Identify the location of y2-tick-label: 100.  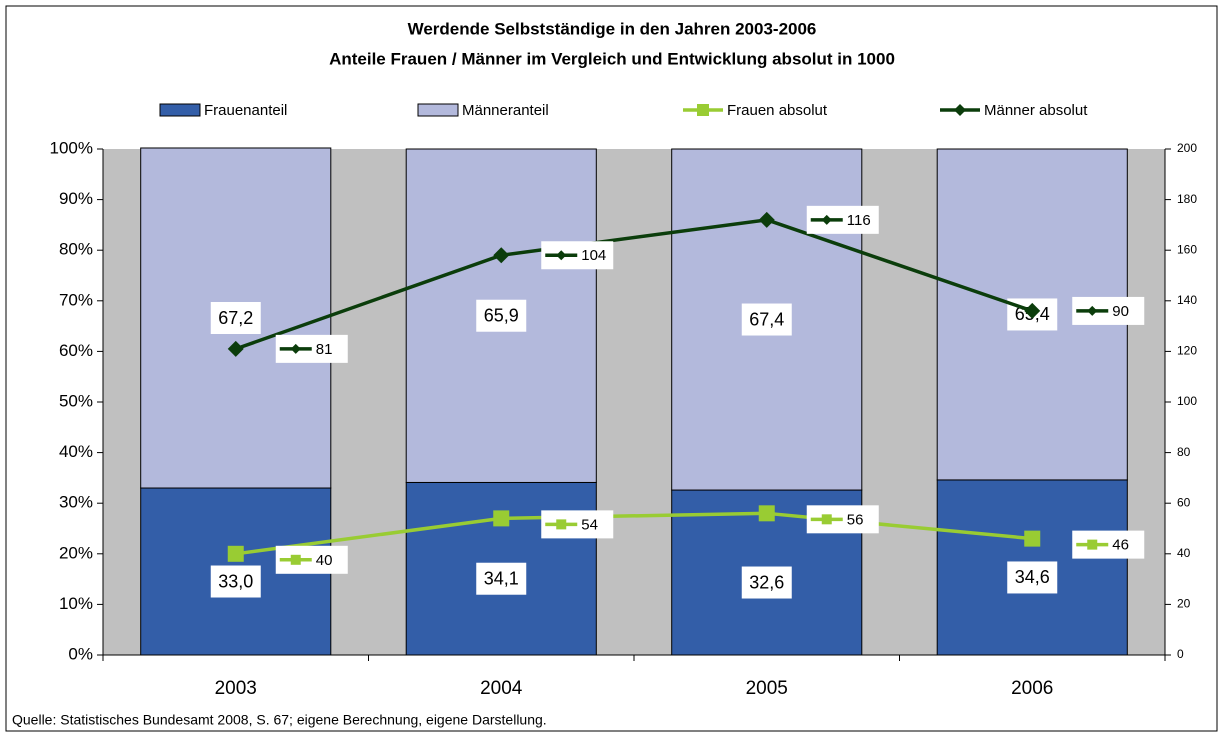
(1187, 401).